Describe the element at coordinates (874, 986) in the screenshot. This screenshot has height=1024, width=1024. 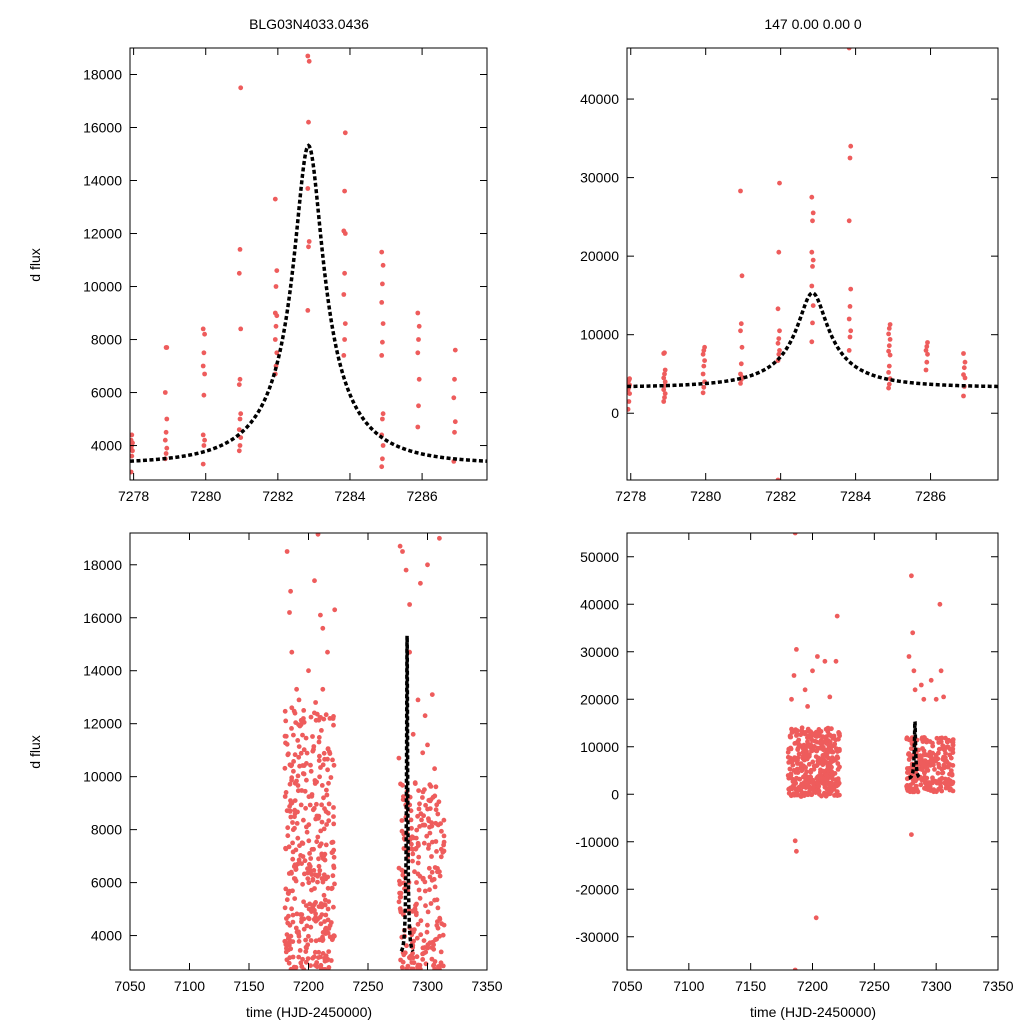
I see `x-tick-label: 7250` at that location.